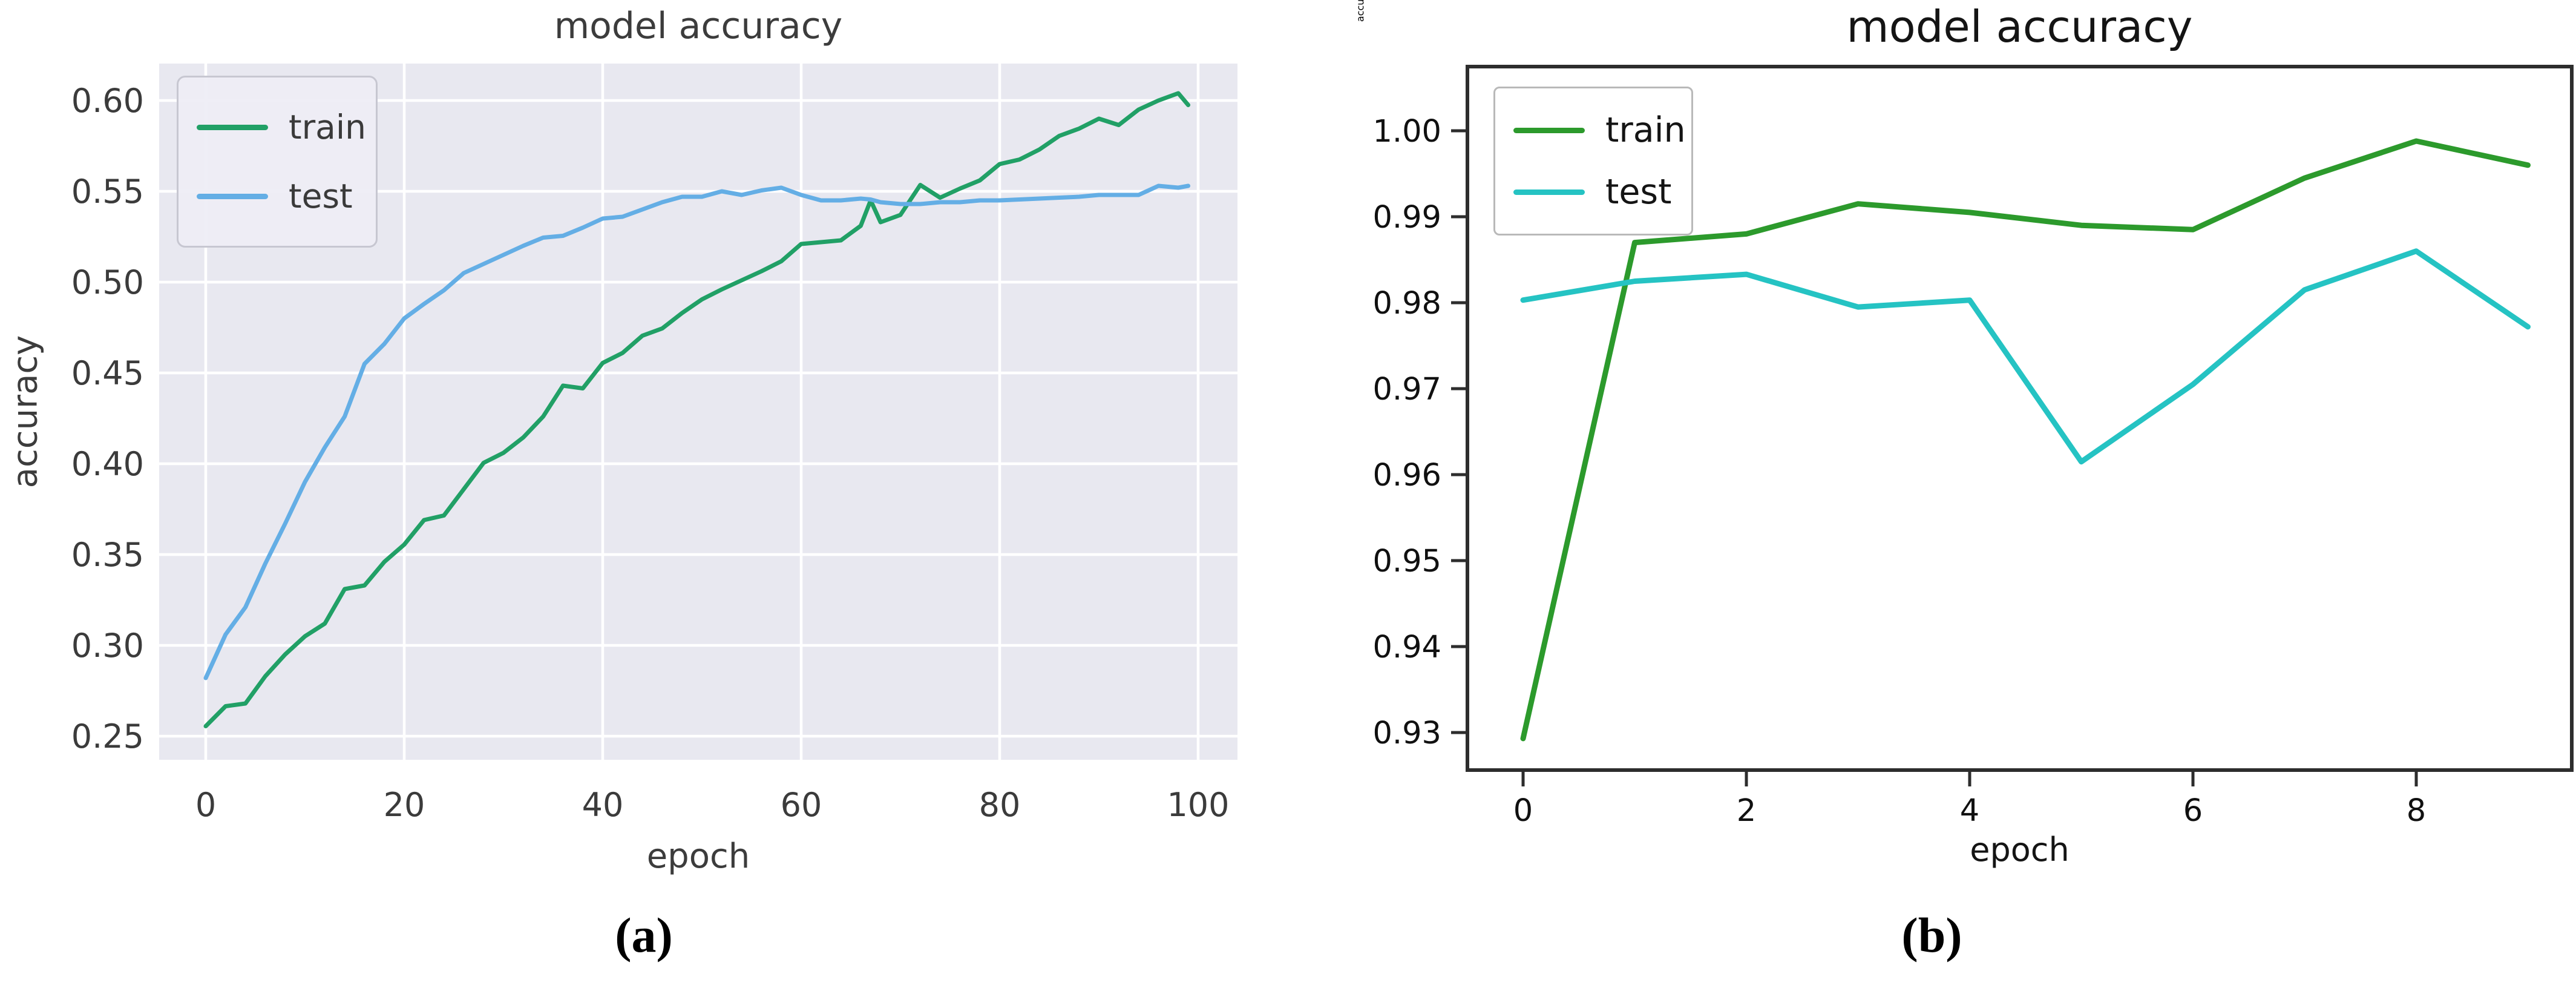 Image resolution: width=2576 pixels, height=985 pixels. I want to click on chart-b-ylabel: accuracy, so click(1360, 11).